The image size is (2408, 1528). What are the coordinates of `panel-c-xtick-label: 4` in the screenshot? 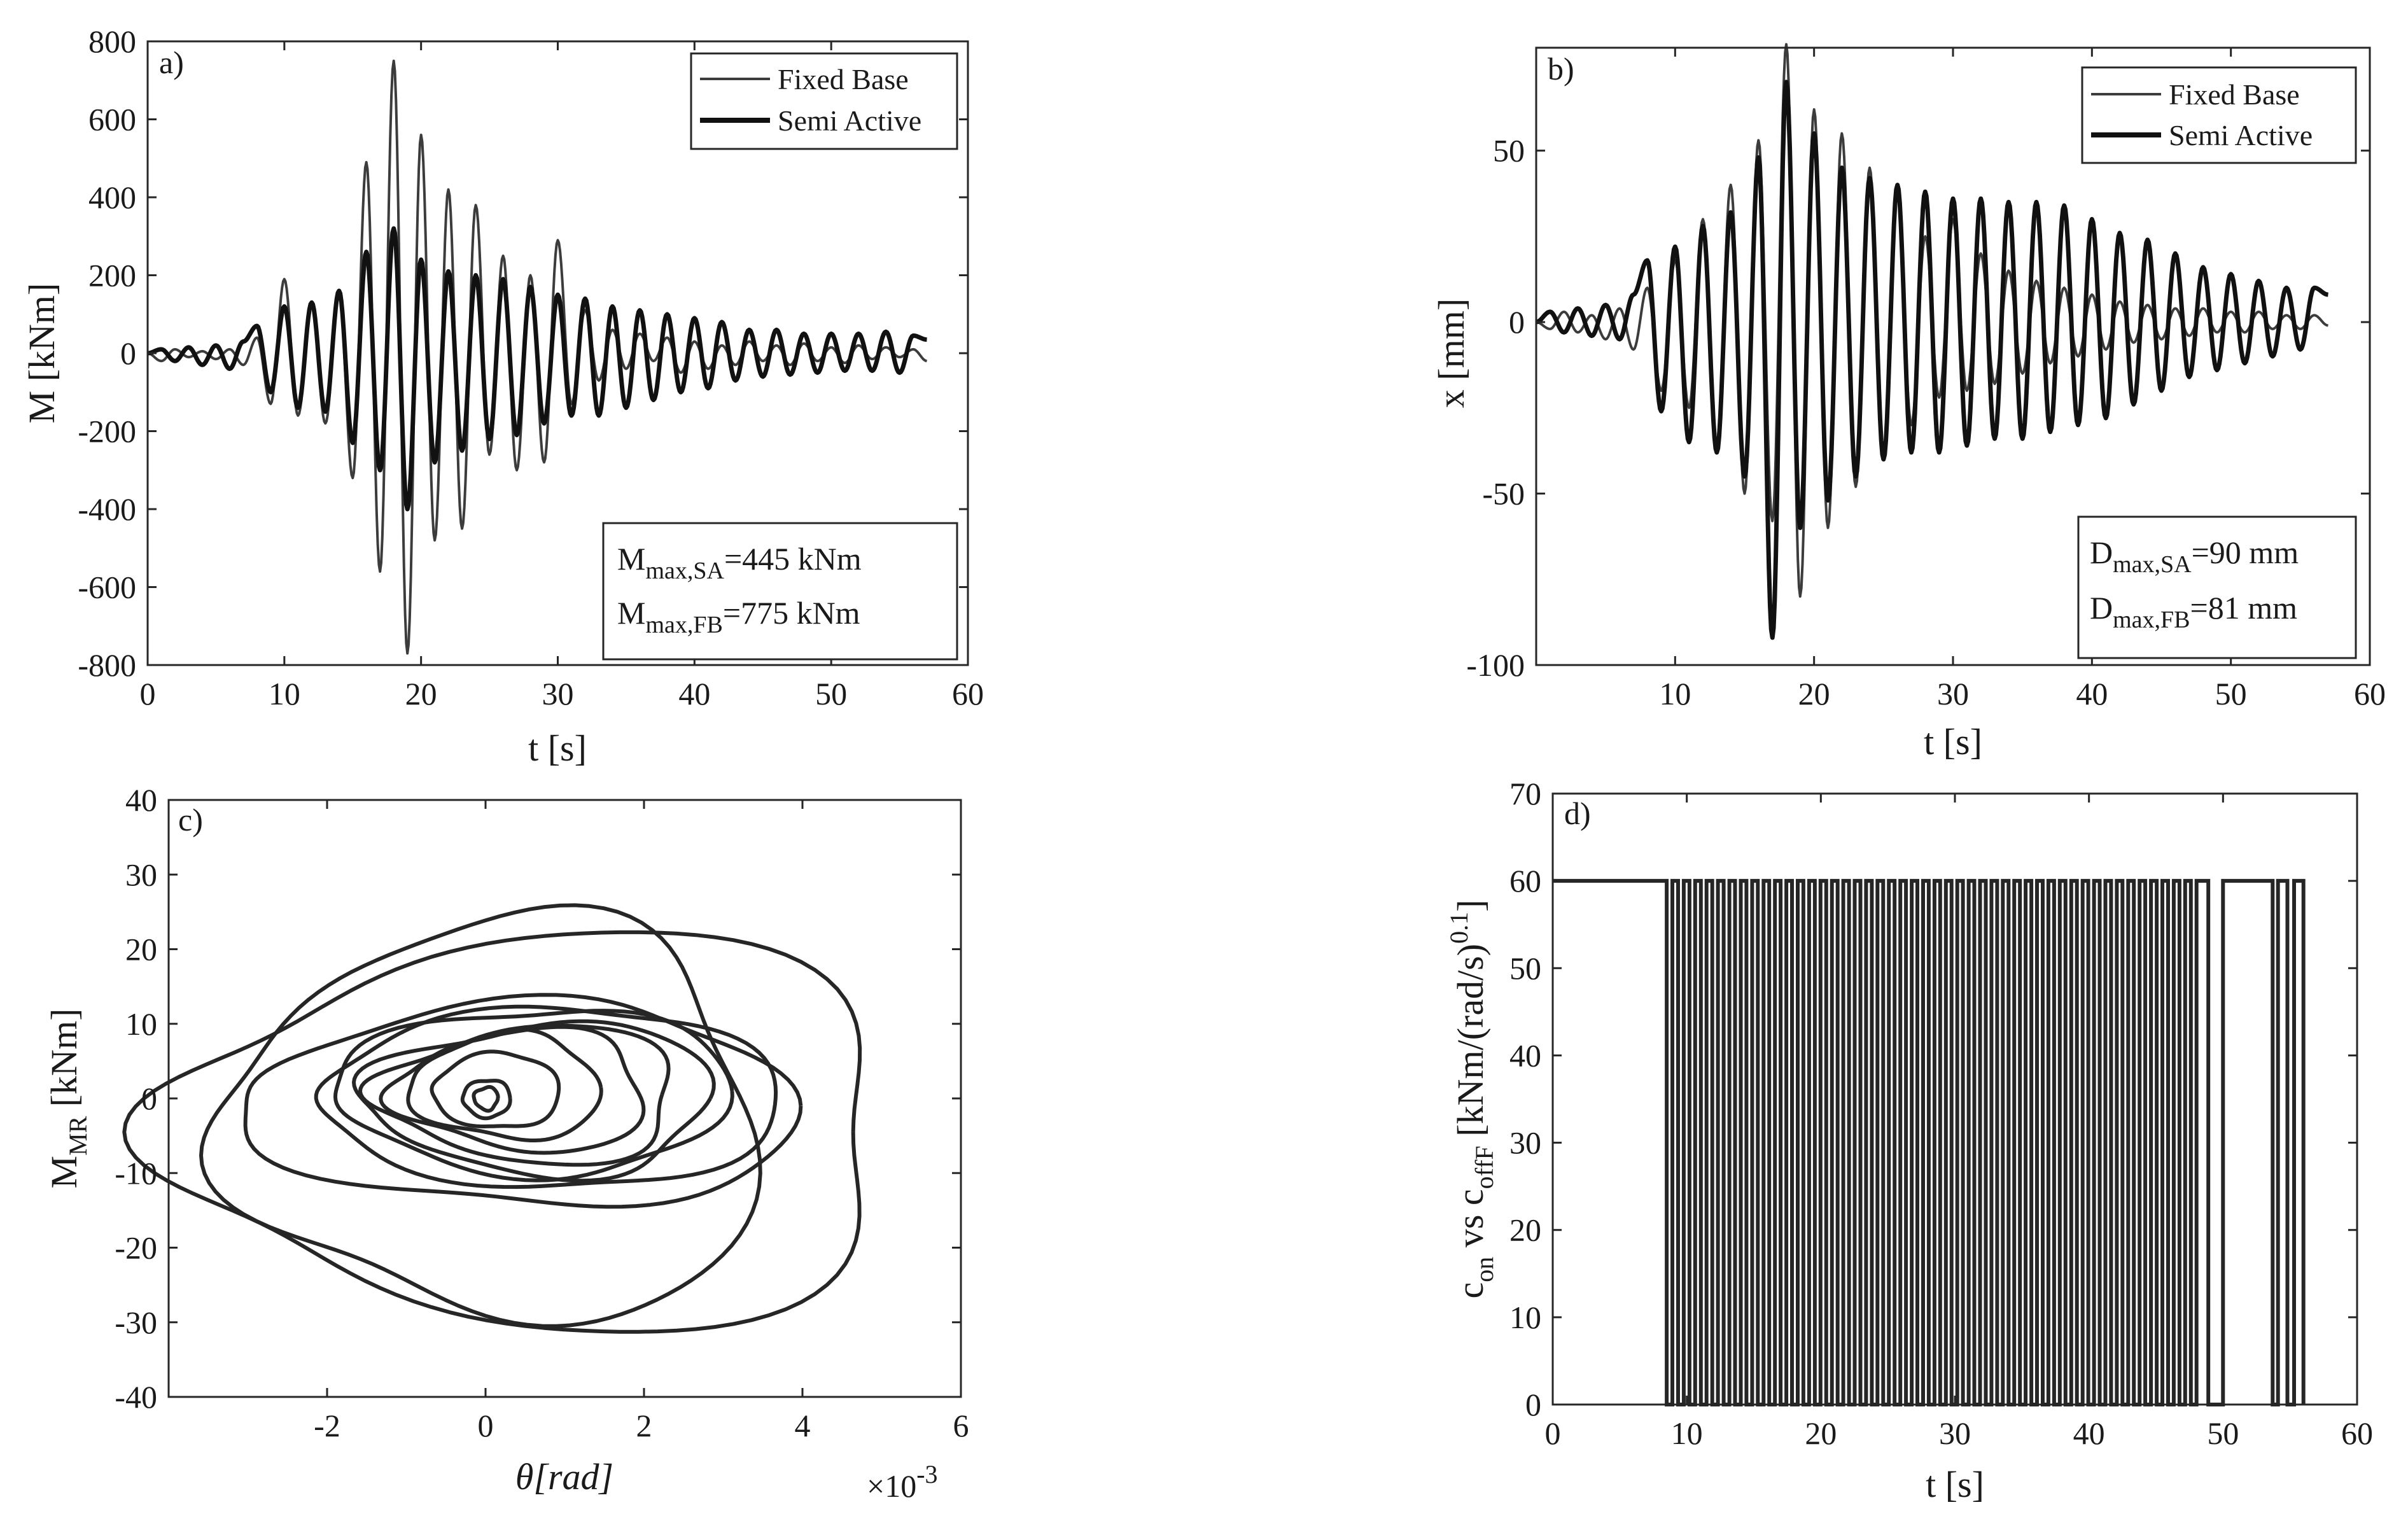 It's located at (803, 1425).